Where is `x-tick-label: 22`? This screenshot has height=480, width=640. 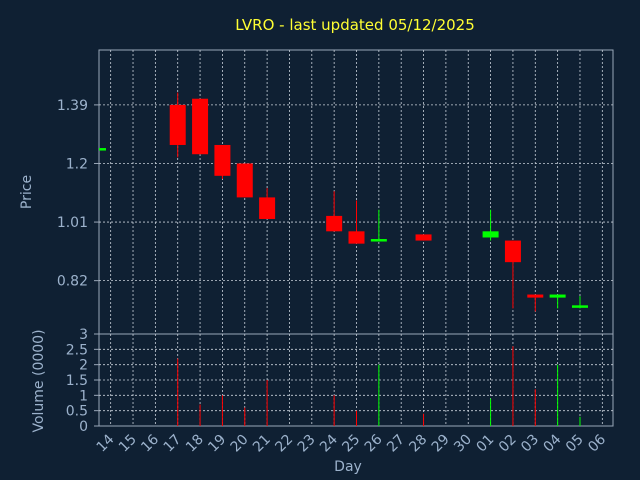 x-tick-label: 22 is located at coordinates (284, 444).